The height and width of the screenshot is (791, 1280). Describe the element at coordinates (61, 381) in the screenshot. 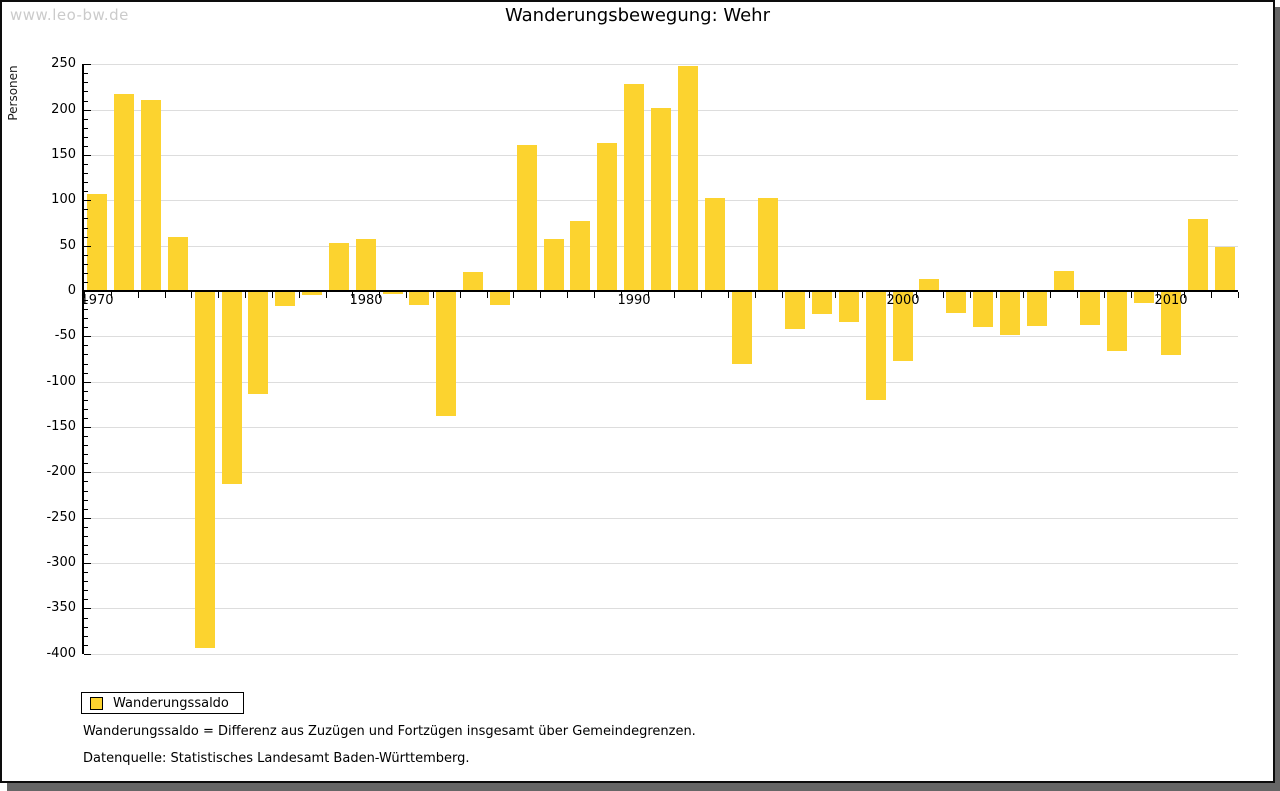

I see `y-tick-label: -100` at that location.